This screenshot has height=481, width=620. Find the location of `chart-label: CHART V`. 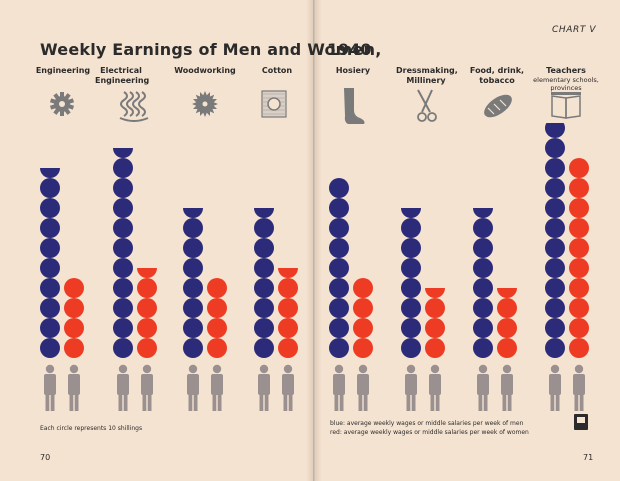

chart-label: CHART V is located at coordinates (574, 30).